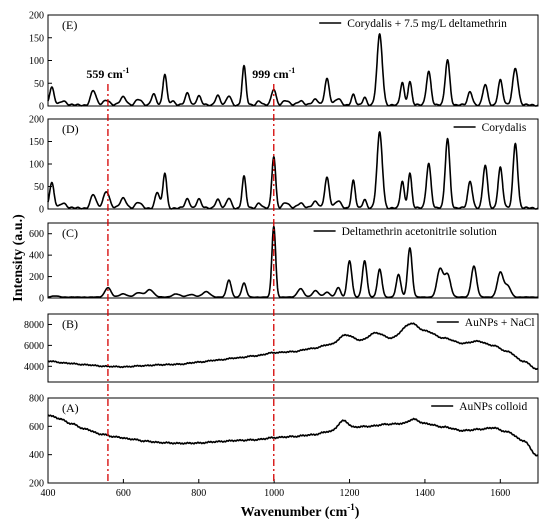 The width and height of the screenshot is (550, 526). What do you see at coordinates (36, 399) in the screenshot?
I see `y-tick-label: 800` at bounding box center [36, 399].